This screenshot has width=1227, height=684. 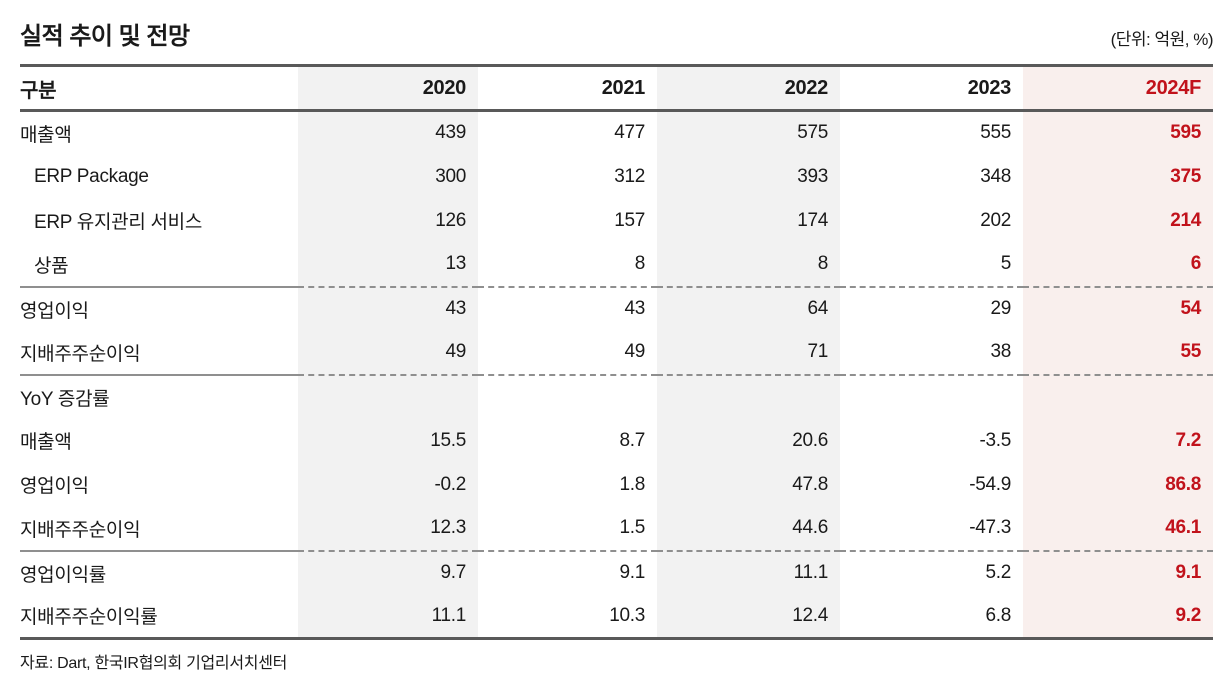 I want to click on table-header-bar: 실적 추이 및 전망 (단위: 억원, %), so click(x=617, y=33).